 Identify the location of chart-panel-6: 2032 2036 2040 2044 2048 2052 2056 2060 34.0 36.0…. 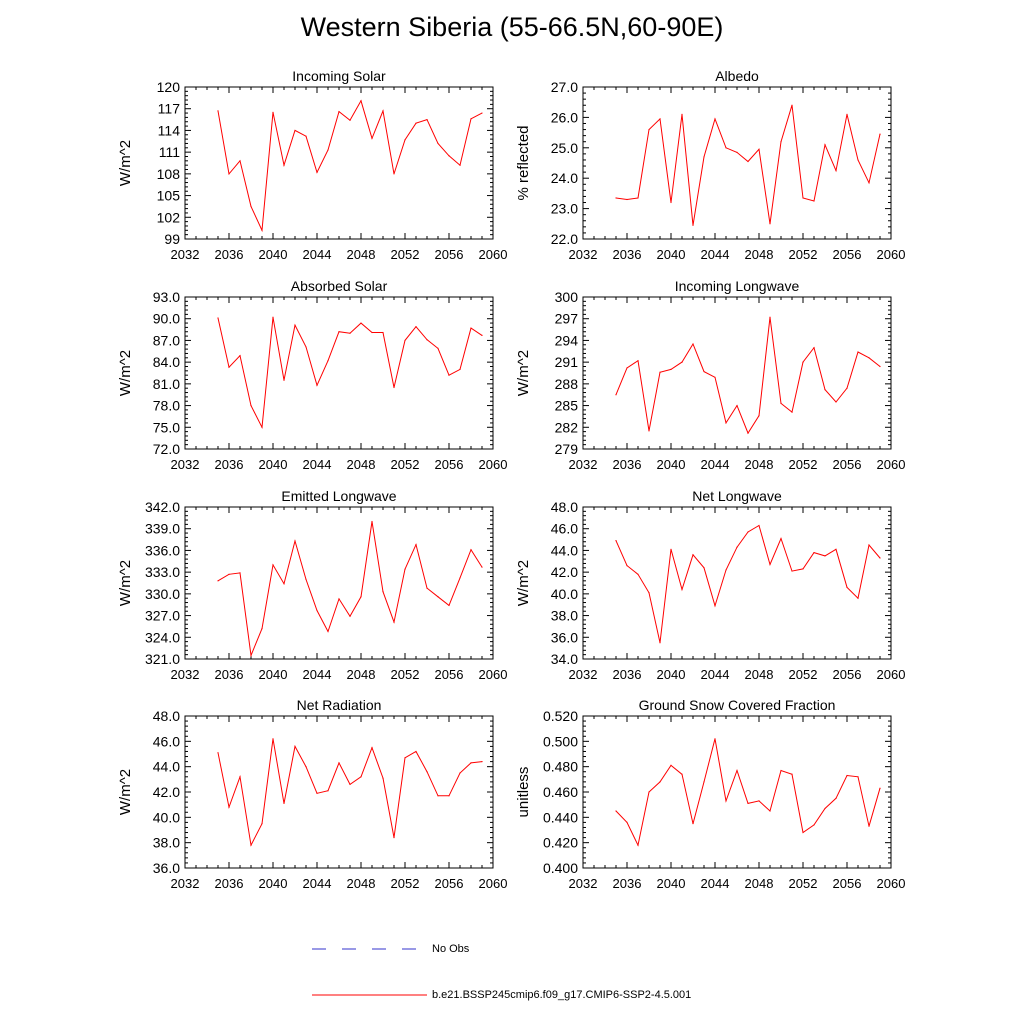
(710, 585).